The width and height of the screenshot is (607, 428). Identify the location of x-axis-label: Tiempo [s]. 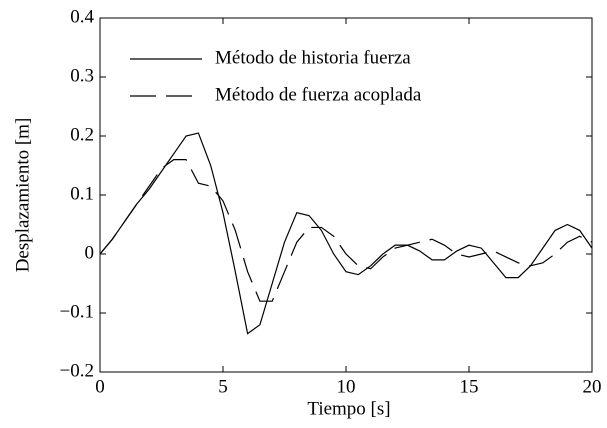
(348, 408).